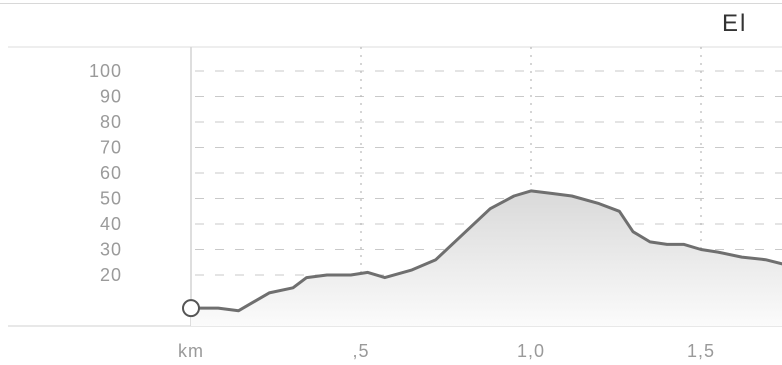 This screenshot has height=365, width=782. Describe the element at coordinates (111, 199) in the screenshot. I see `y-tick-label-50: 50` at that location.